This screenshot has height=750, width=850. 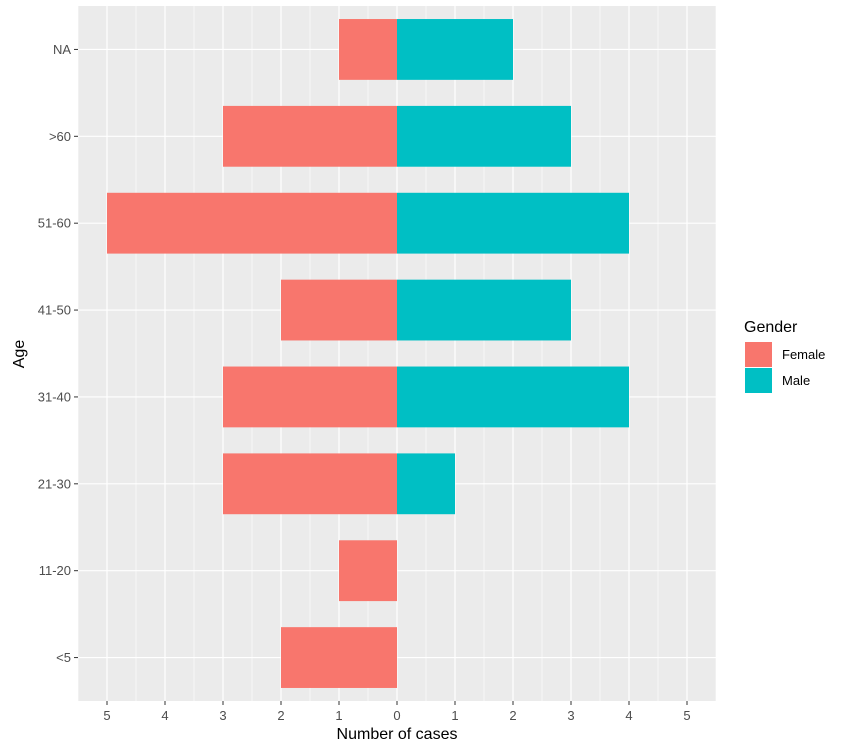 I want to click on legend-label-male: Male, so click(x=796, y=380).